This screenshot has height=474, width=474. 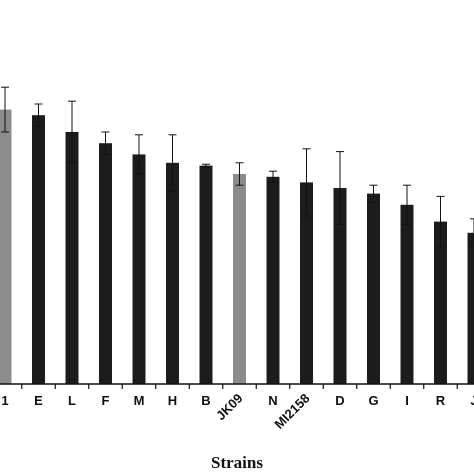 I want to click on x-tick-label-E: E, so click(x=38, y=400).